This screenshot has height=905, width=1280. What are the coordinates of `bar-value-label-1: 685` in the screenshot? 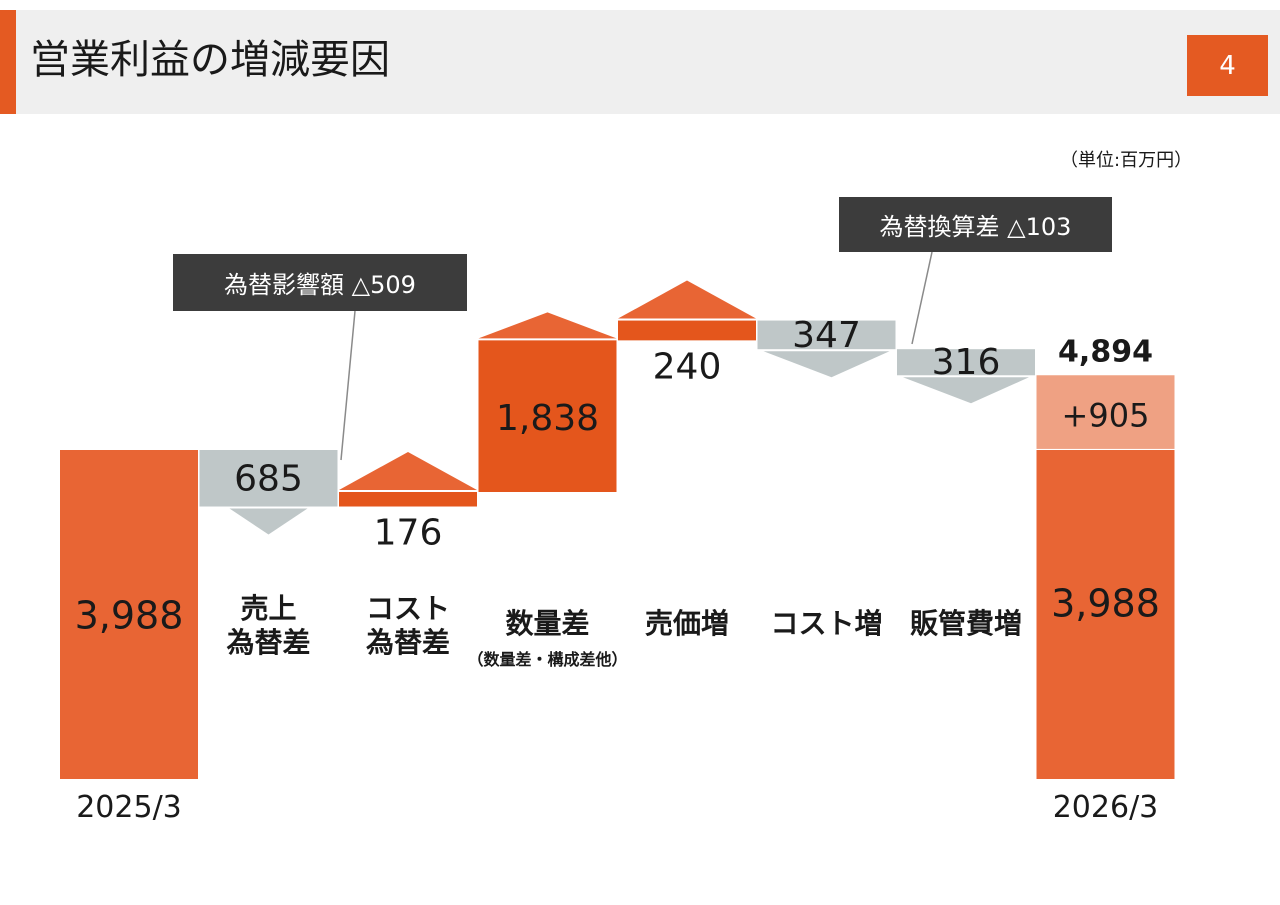 It's located at (268, 478).